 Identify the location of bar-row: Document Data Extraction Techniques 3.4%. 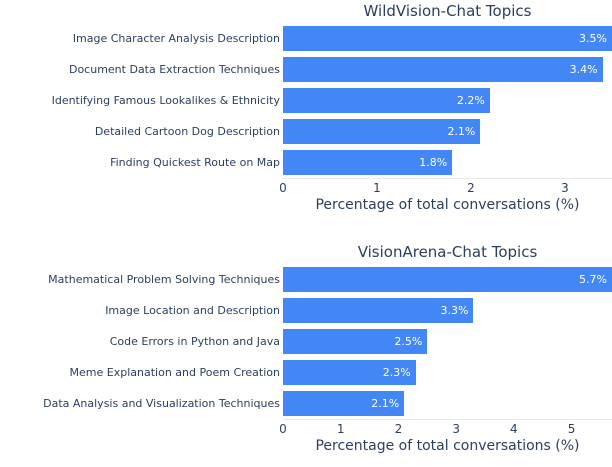
(306, 69).